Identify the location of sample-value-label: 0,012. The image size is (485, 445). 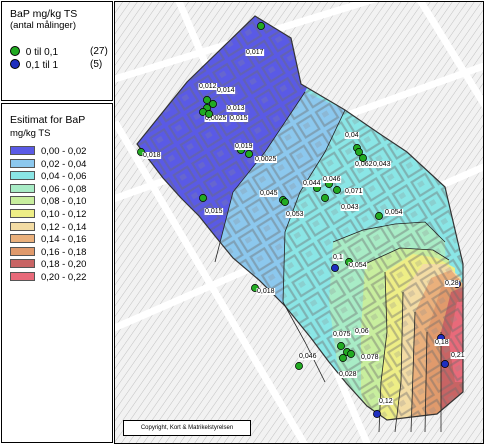
(208, 86).